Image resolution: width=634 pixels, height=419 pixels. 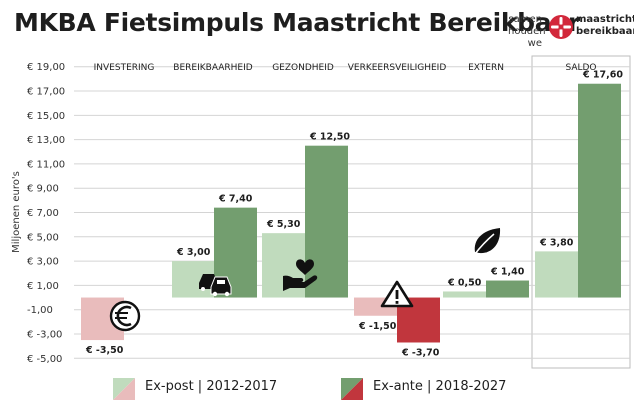 I want to click on y-tick-label: € 19,00, so click(x=46, y=67).